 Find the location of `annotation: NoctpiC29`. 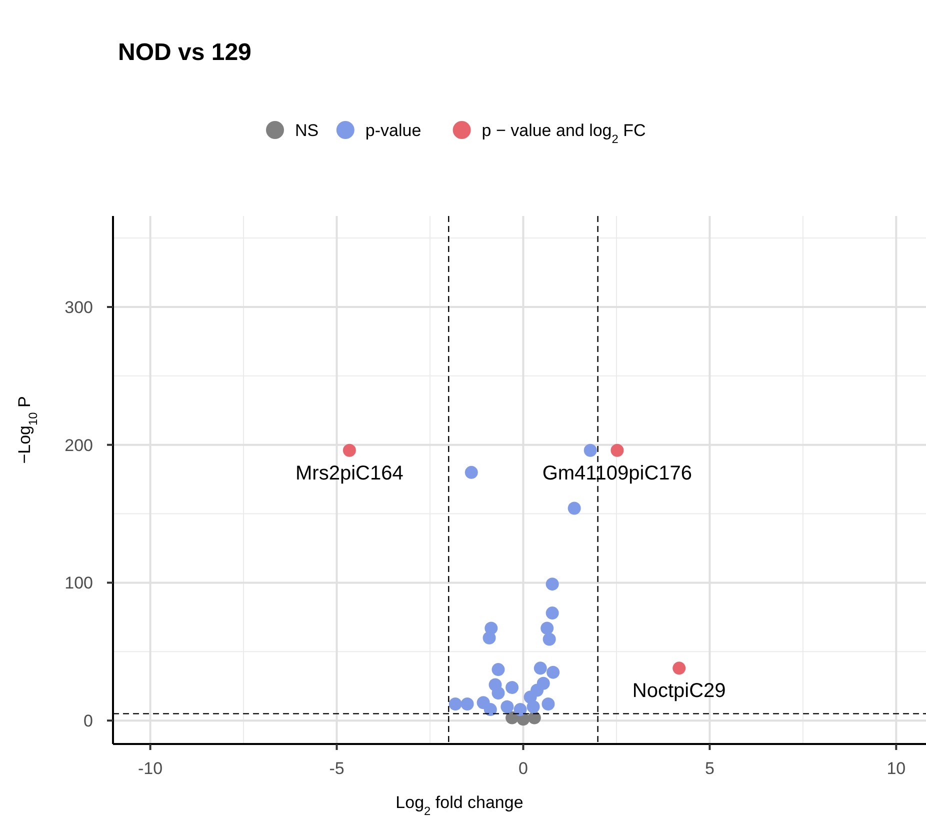

annotation: NoctpiC29 is located at coordinates (679, 691).